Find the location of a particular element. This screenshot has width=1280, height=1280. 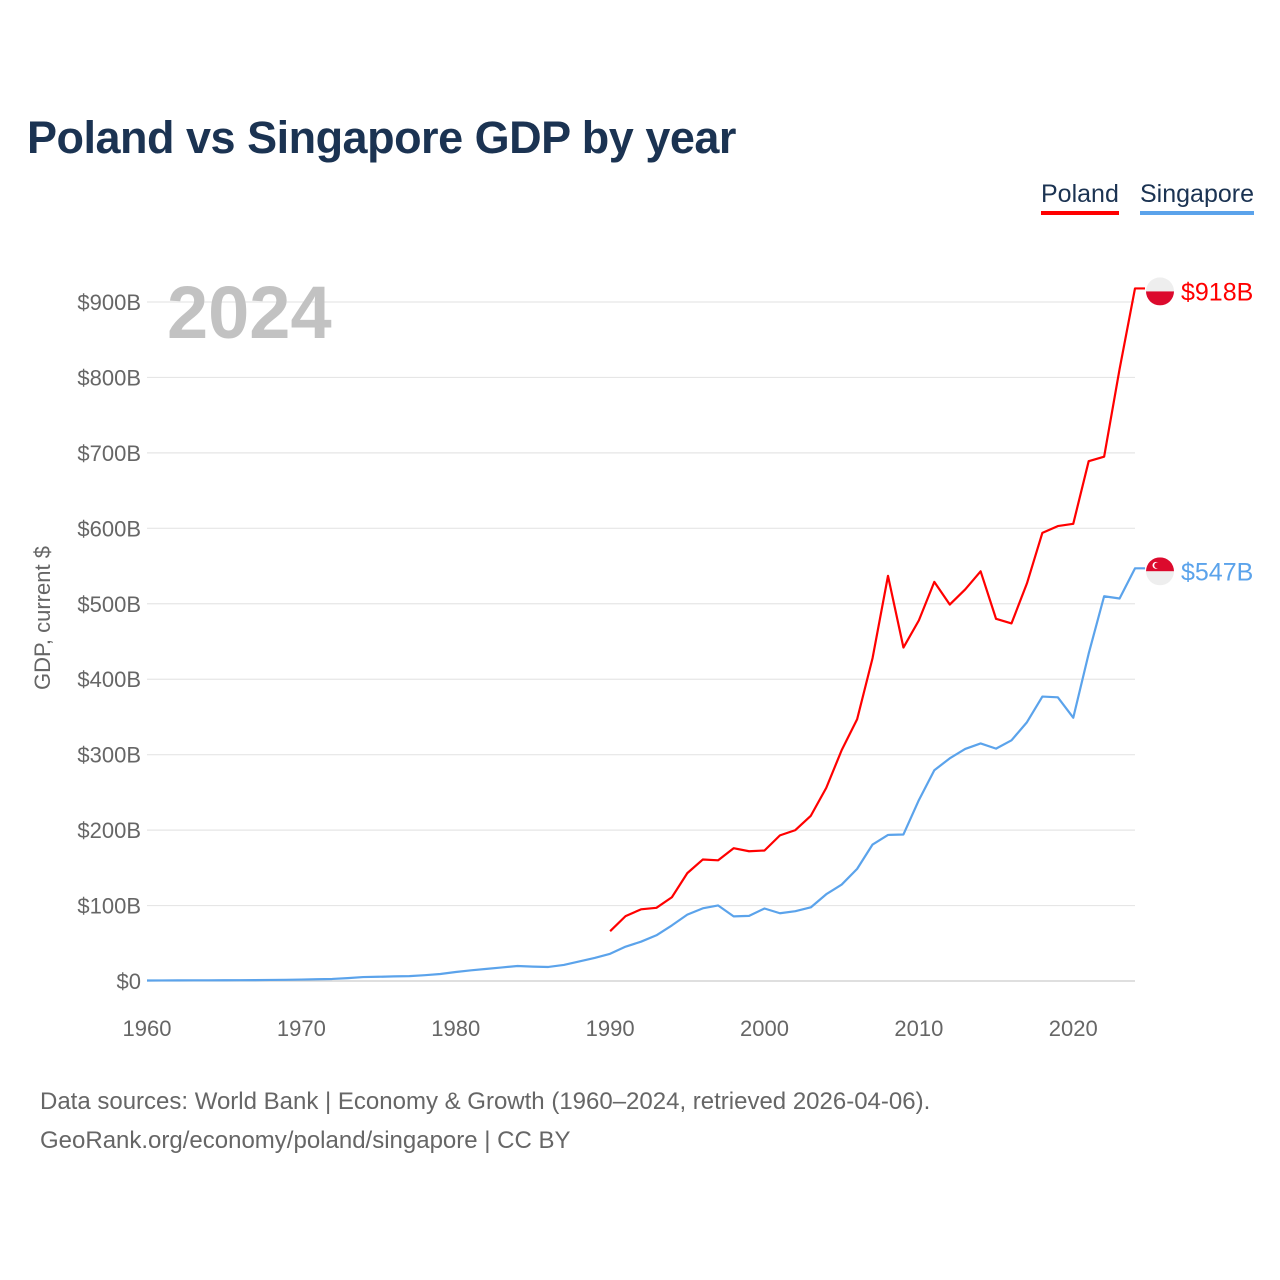

x-tick-label: 1970 is located at coordinates (301, 1028).